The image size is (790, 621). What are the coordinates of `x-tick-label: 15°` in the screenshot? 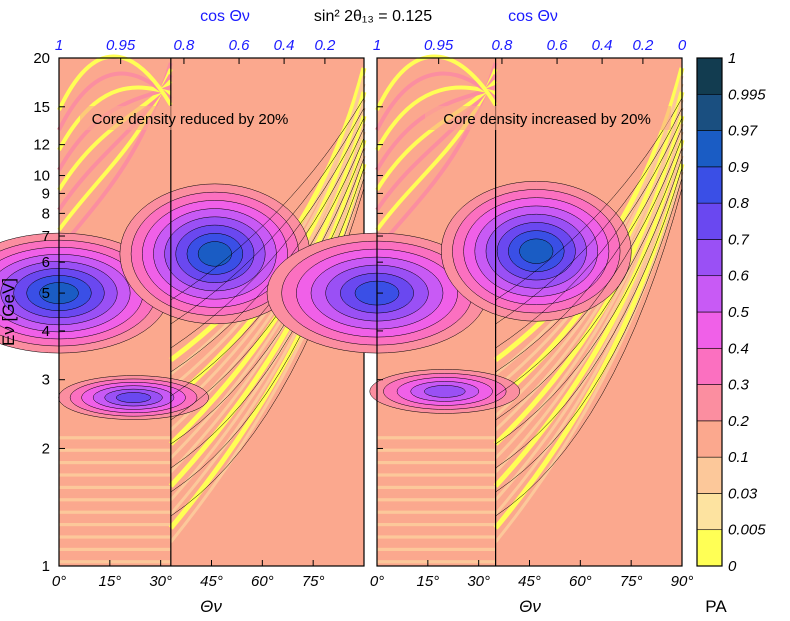 It's located at (427, 581).